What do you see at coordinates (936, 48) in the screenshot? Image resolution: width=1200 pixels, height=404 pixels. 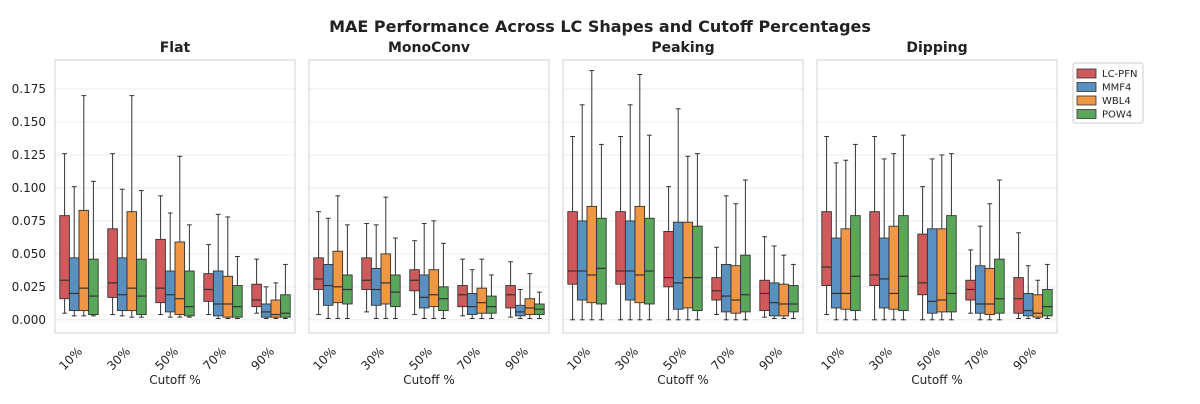 I see `panel-title: Dipping` at bounding box center [936, 48].